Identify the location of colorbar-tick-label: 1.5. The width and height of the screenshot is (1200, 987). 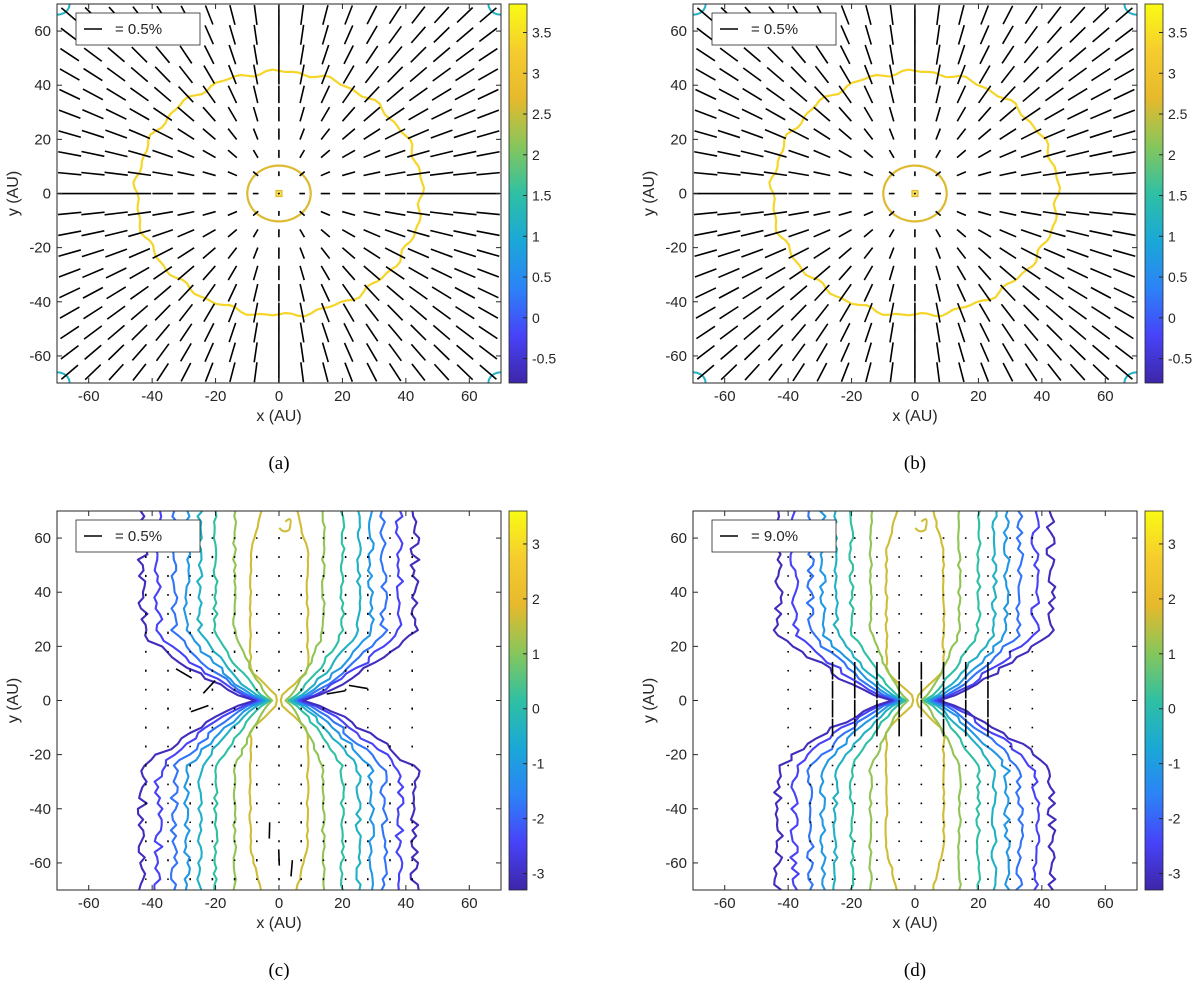
(542, 196).